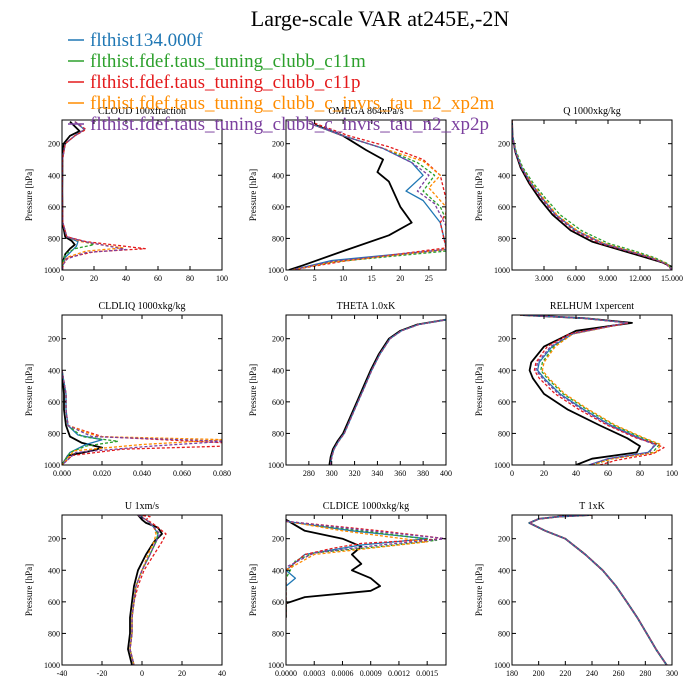  I want to click on x-tick-label: 0.000, so click(62, 473).